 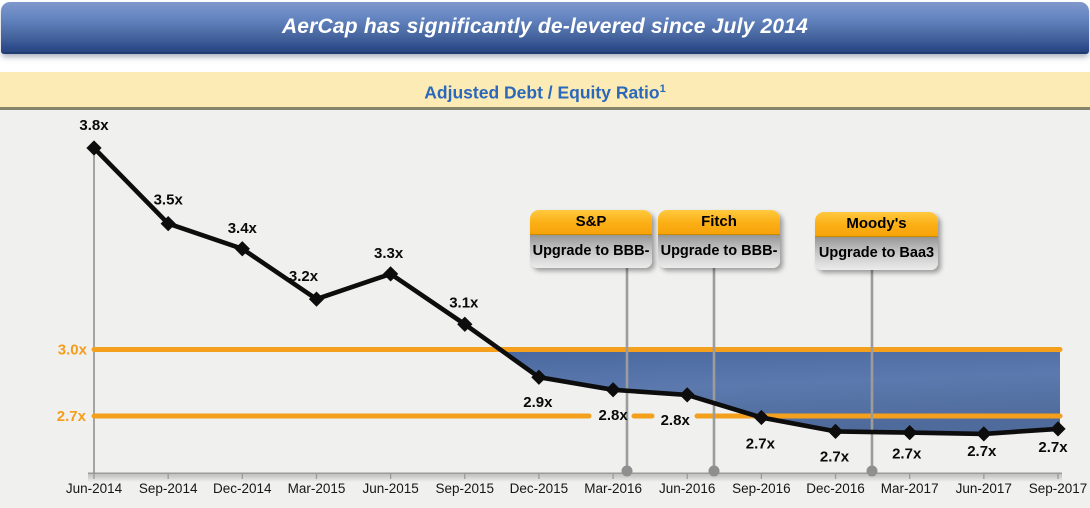 What do you see at coordinates (780, 391) in the screenshot?
I see `target-band-area` at bounding box center [780, 391].